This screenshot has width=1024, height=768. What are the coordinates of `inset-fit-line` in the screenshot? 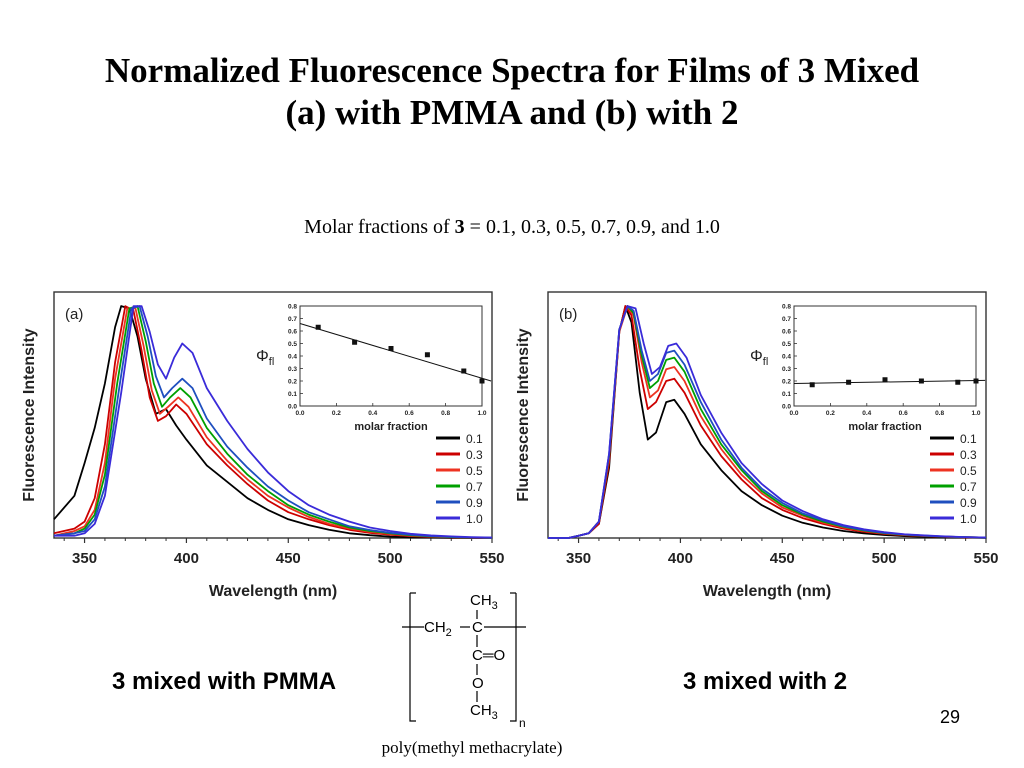 It's located at (889, 381).